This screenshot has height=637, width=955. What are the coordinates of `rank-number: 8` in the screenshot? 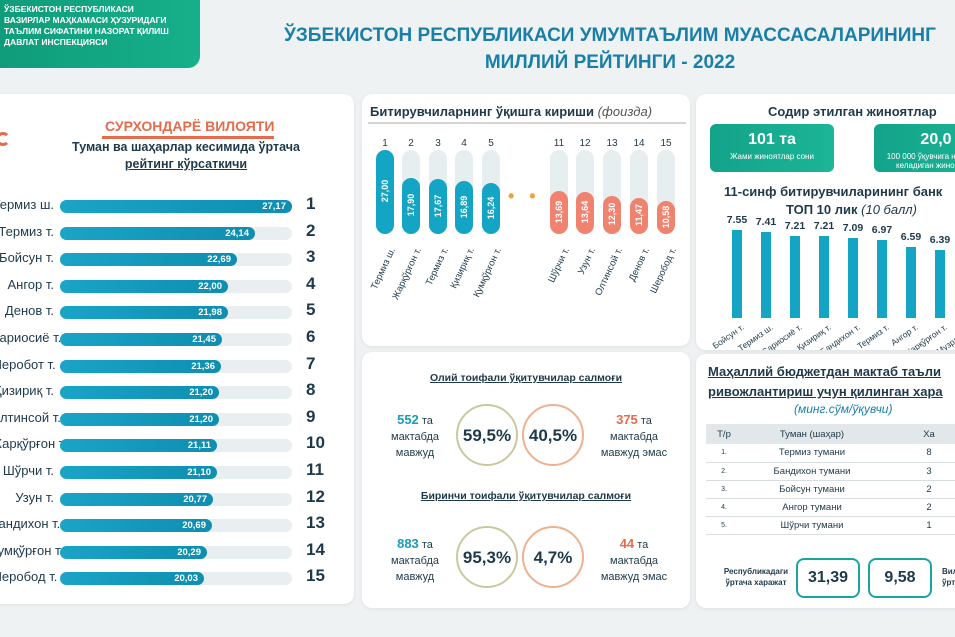 It's located at (311, 390).